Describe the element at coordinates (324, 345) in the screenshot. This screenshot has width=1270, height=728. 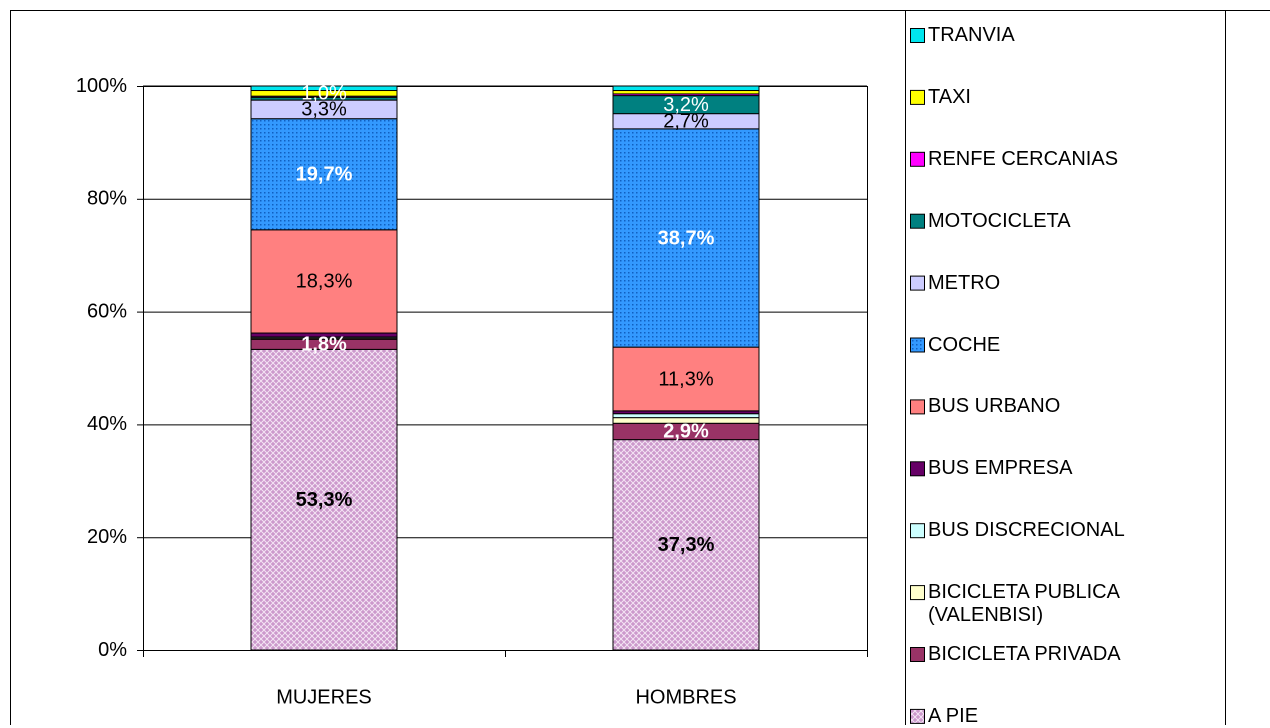
I see `data-label: 1,8%` at that location.